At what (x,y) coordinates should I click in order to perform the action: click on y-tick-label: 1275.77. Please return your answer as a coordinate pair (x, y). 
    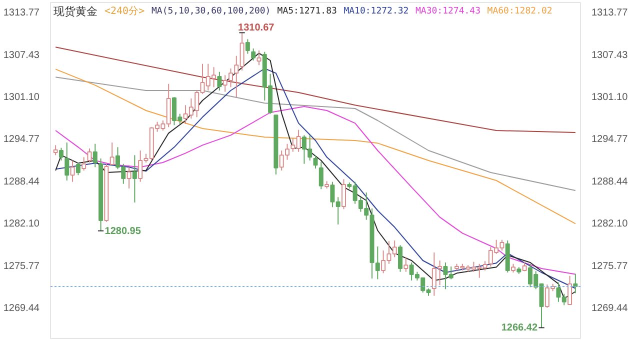
    Looking at the image, I should click on (21, 266).